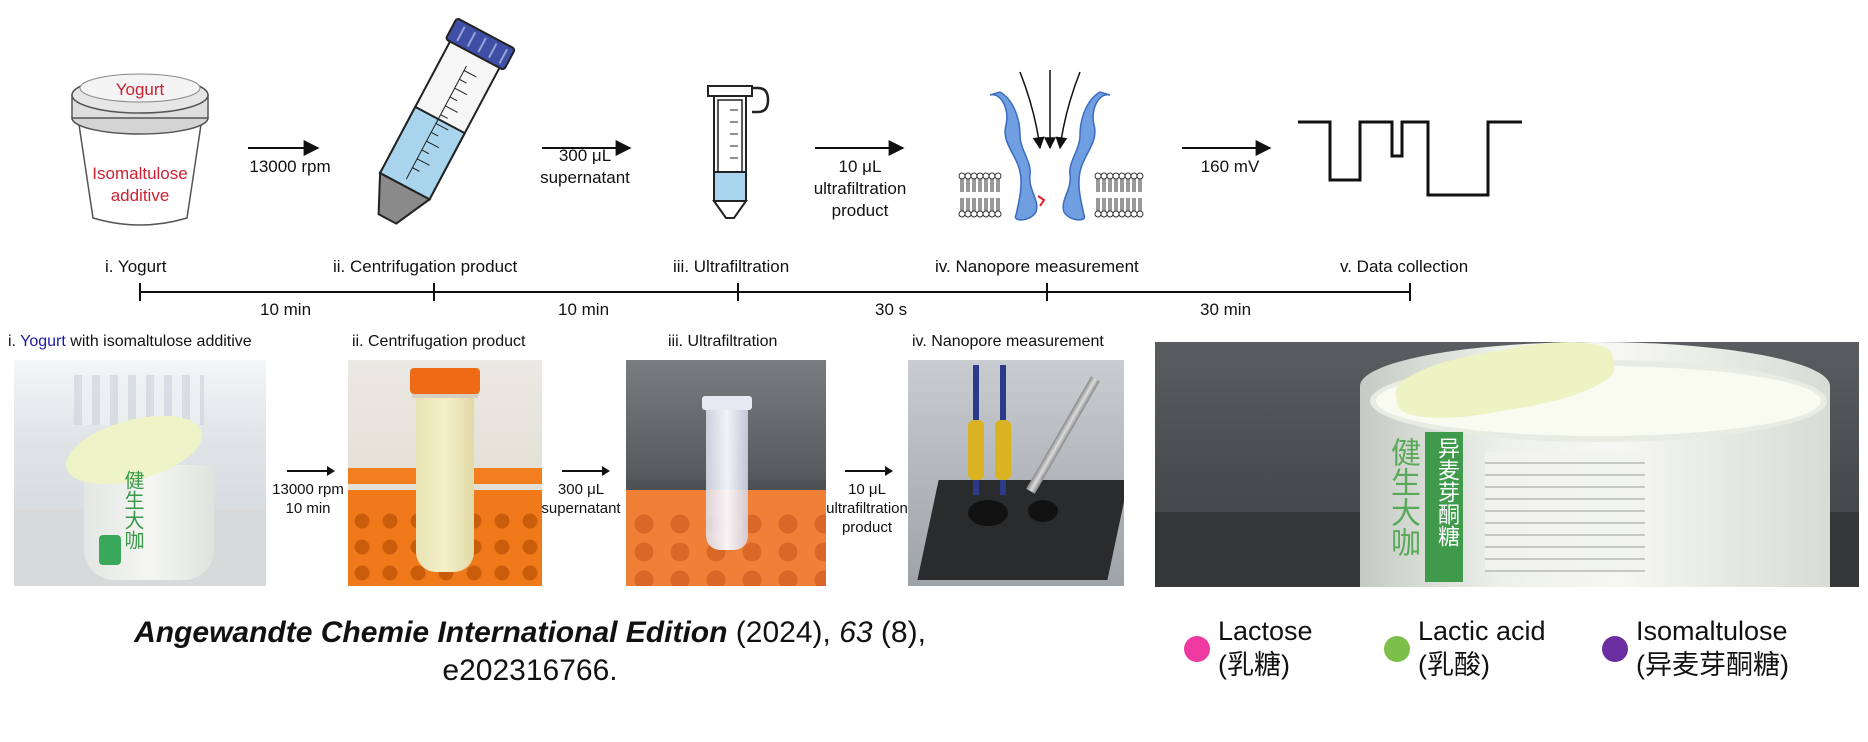 This screenshot has width=1868, height=742. I want to click on arrow-3-line2: ultrafiltration, so click(860, 188).